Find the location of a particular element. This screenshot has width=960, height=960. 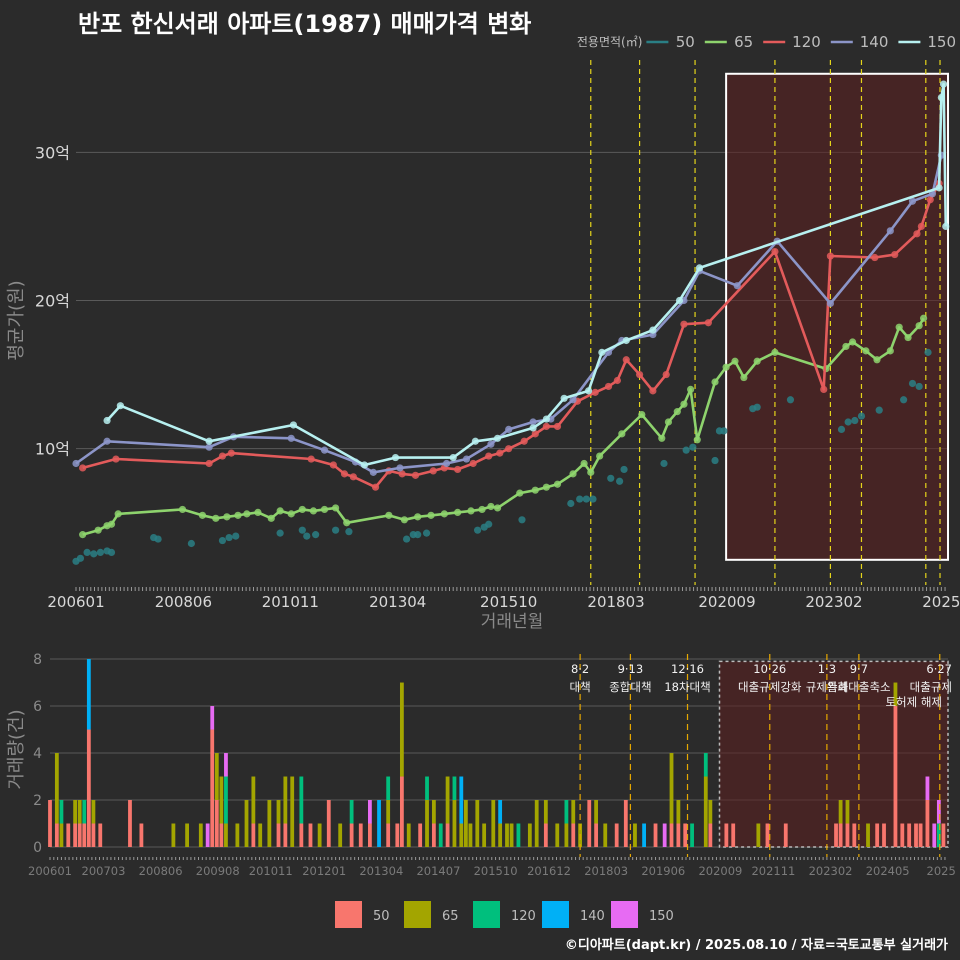

bar-x-tick-label: 202009 is located at coordinates (720, 871).